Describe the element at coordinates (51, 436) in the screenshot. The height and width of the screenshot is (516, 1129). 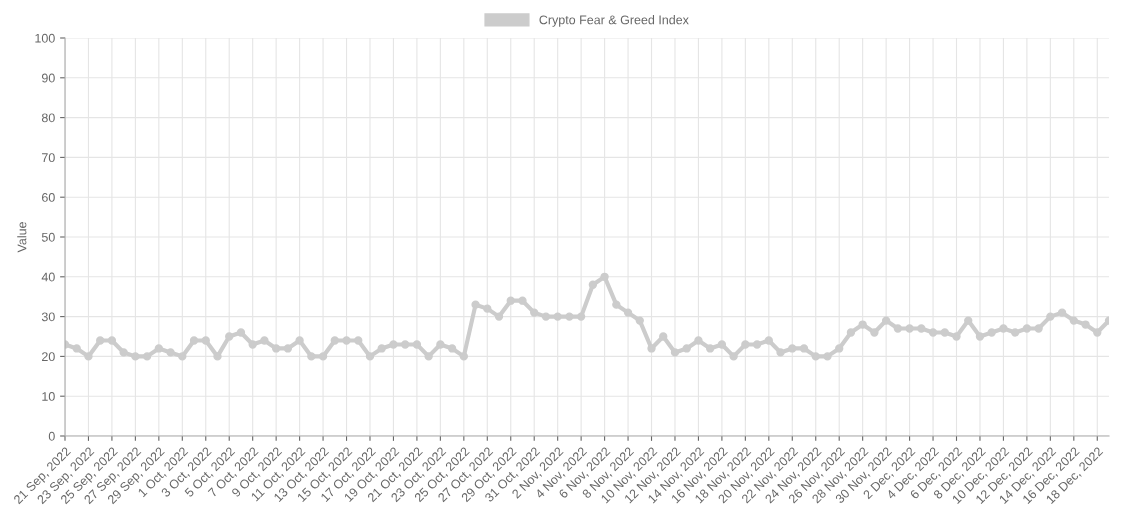
I see `y-tick-label: 0` at that location.